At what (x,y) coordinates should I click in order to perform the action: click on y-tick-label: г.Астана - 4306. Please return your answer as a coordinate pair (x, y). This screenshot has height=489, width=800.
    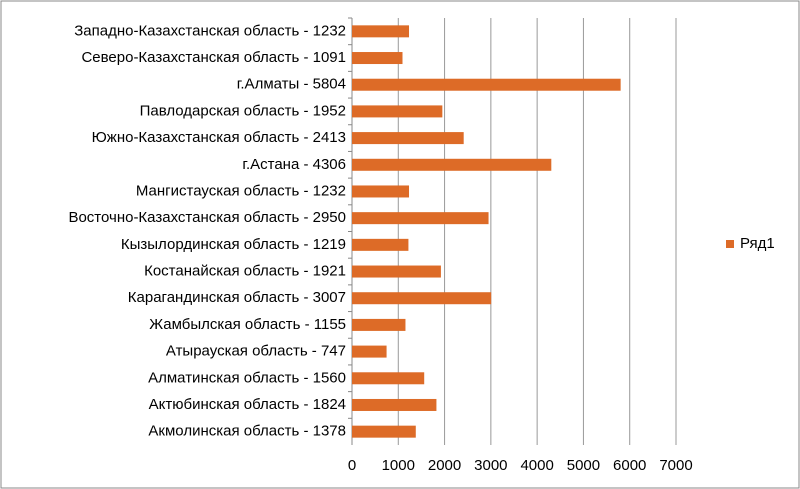
    Looking at the image, I should click on (294, 164).